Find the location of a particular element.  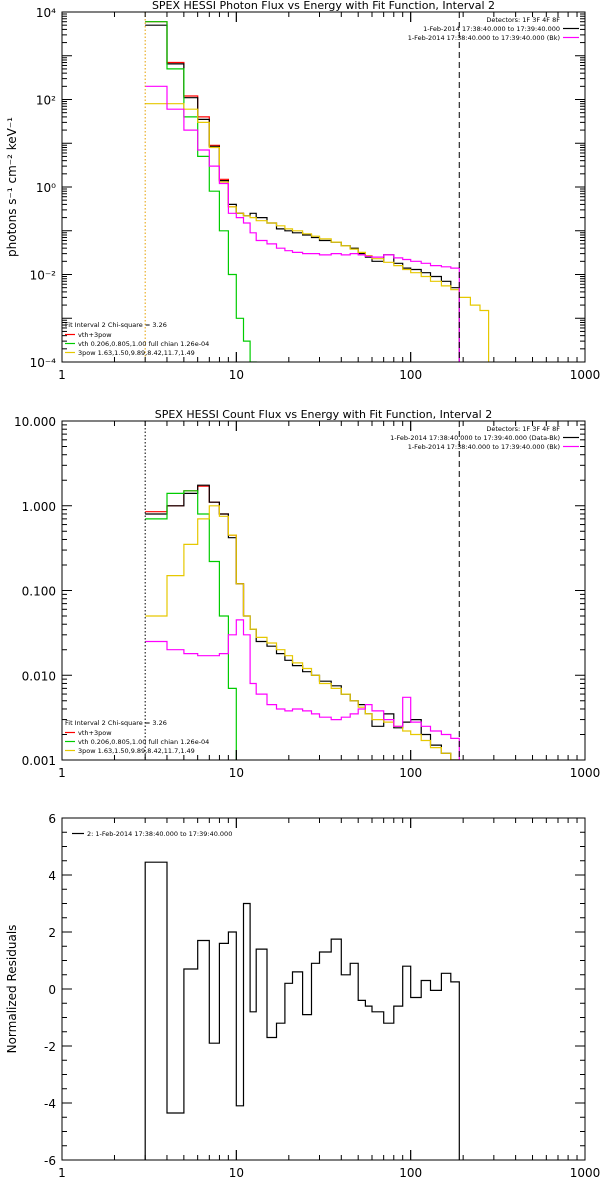

y-tick-label: 10⁻⁴ is located at coordinates (43, 363).